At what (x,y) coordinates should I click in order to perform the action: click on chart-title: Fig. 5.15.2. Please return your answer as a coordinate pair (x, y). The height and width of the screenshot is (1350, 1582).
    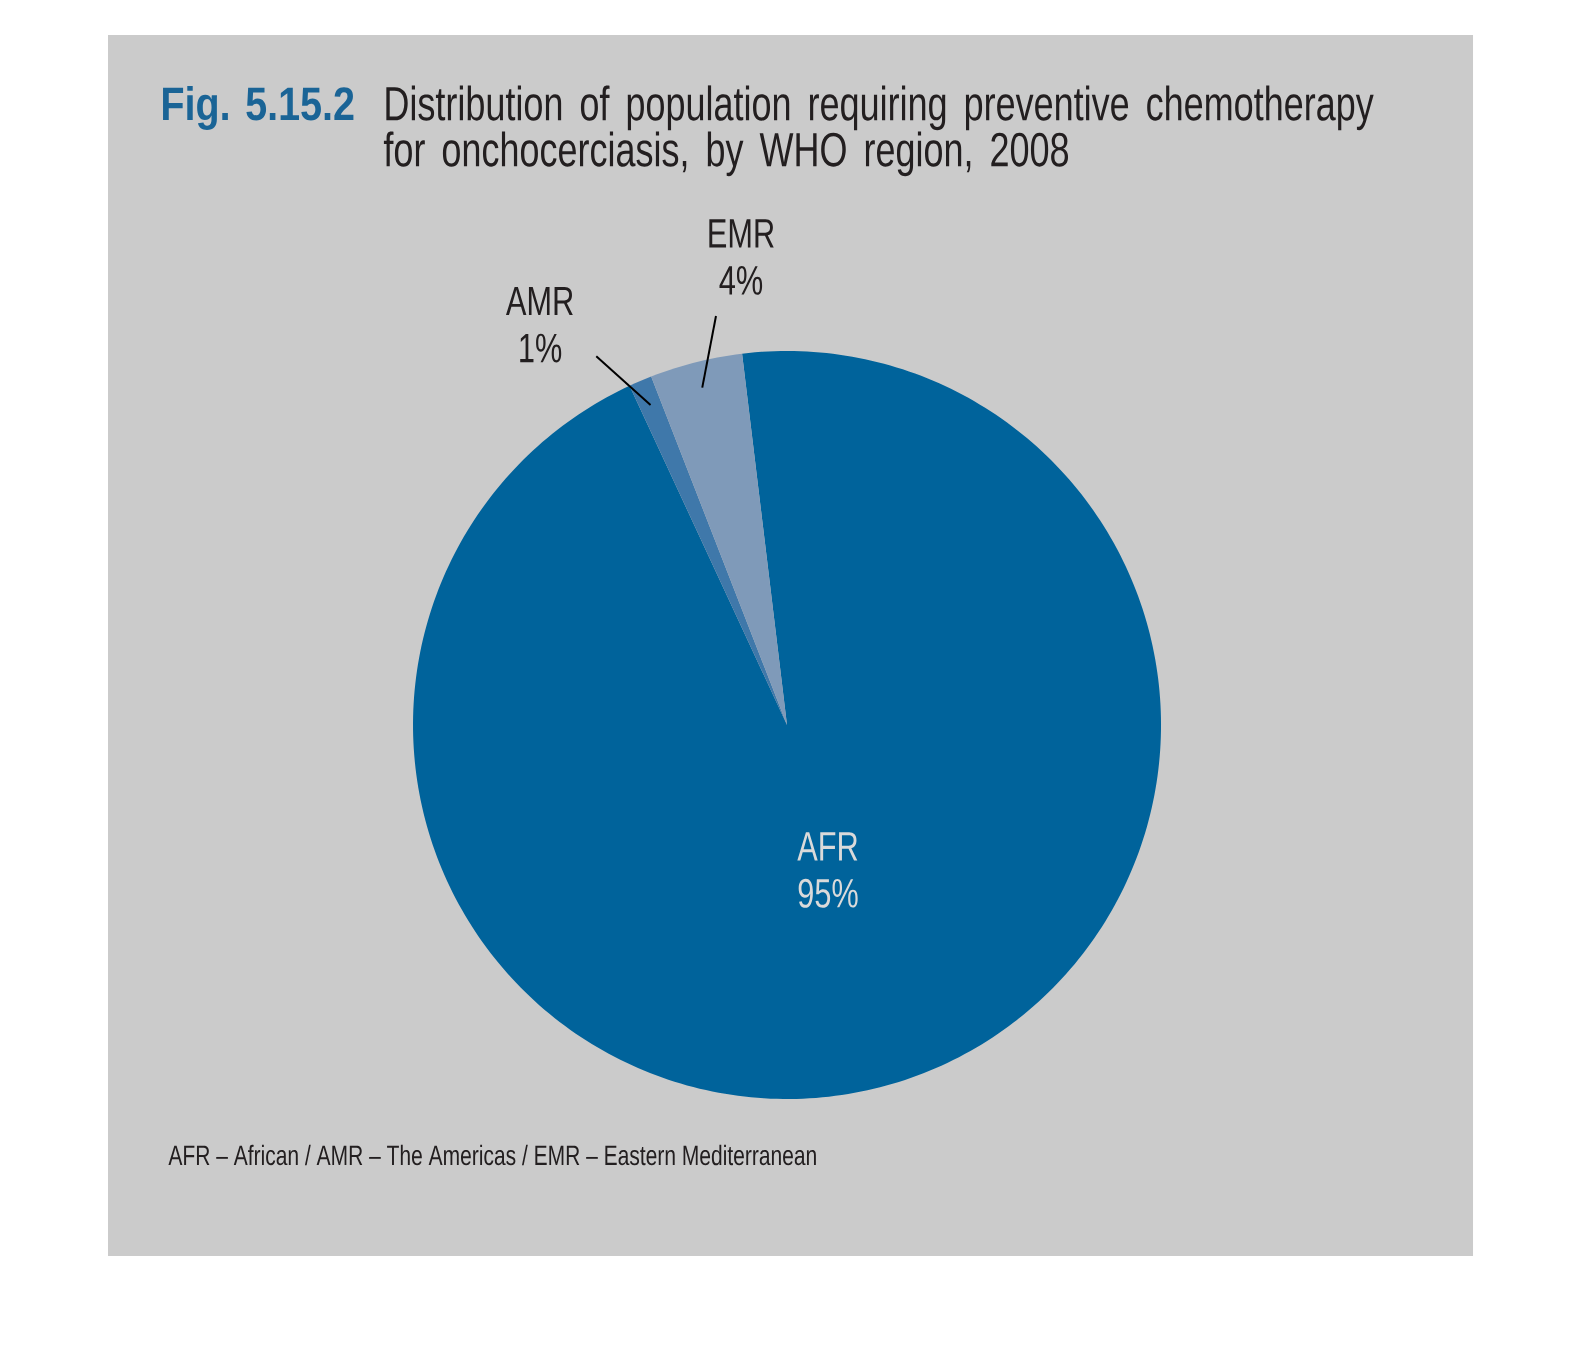
    Looking at the image, I should click on (258, 107).